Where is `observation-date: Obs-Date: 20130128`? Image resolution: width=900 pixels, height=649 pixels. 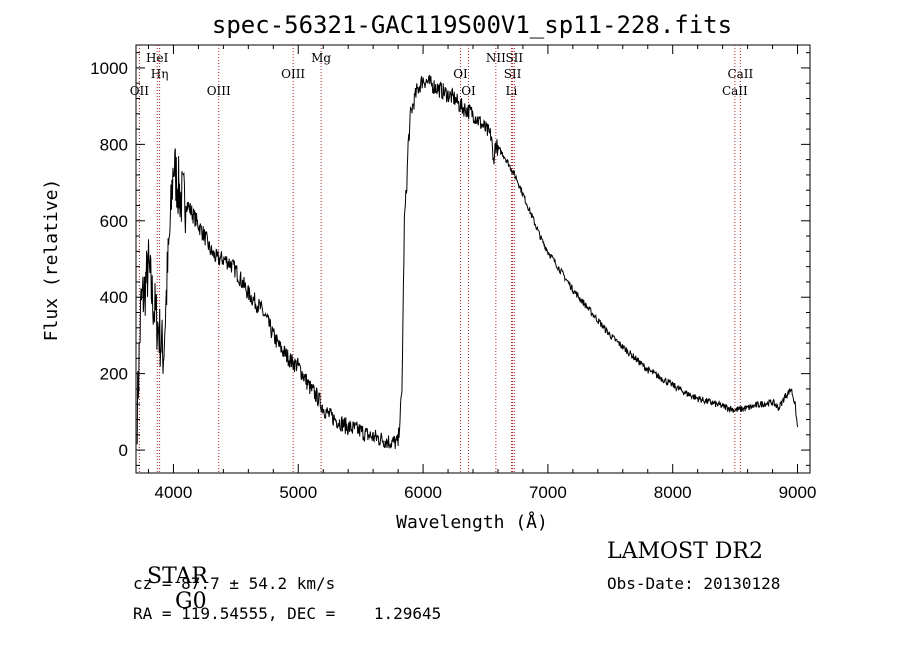 observation-date: Obs-Date: 20130128 is located at coordinates (694, 583).